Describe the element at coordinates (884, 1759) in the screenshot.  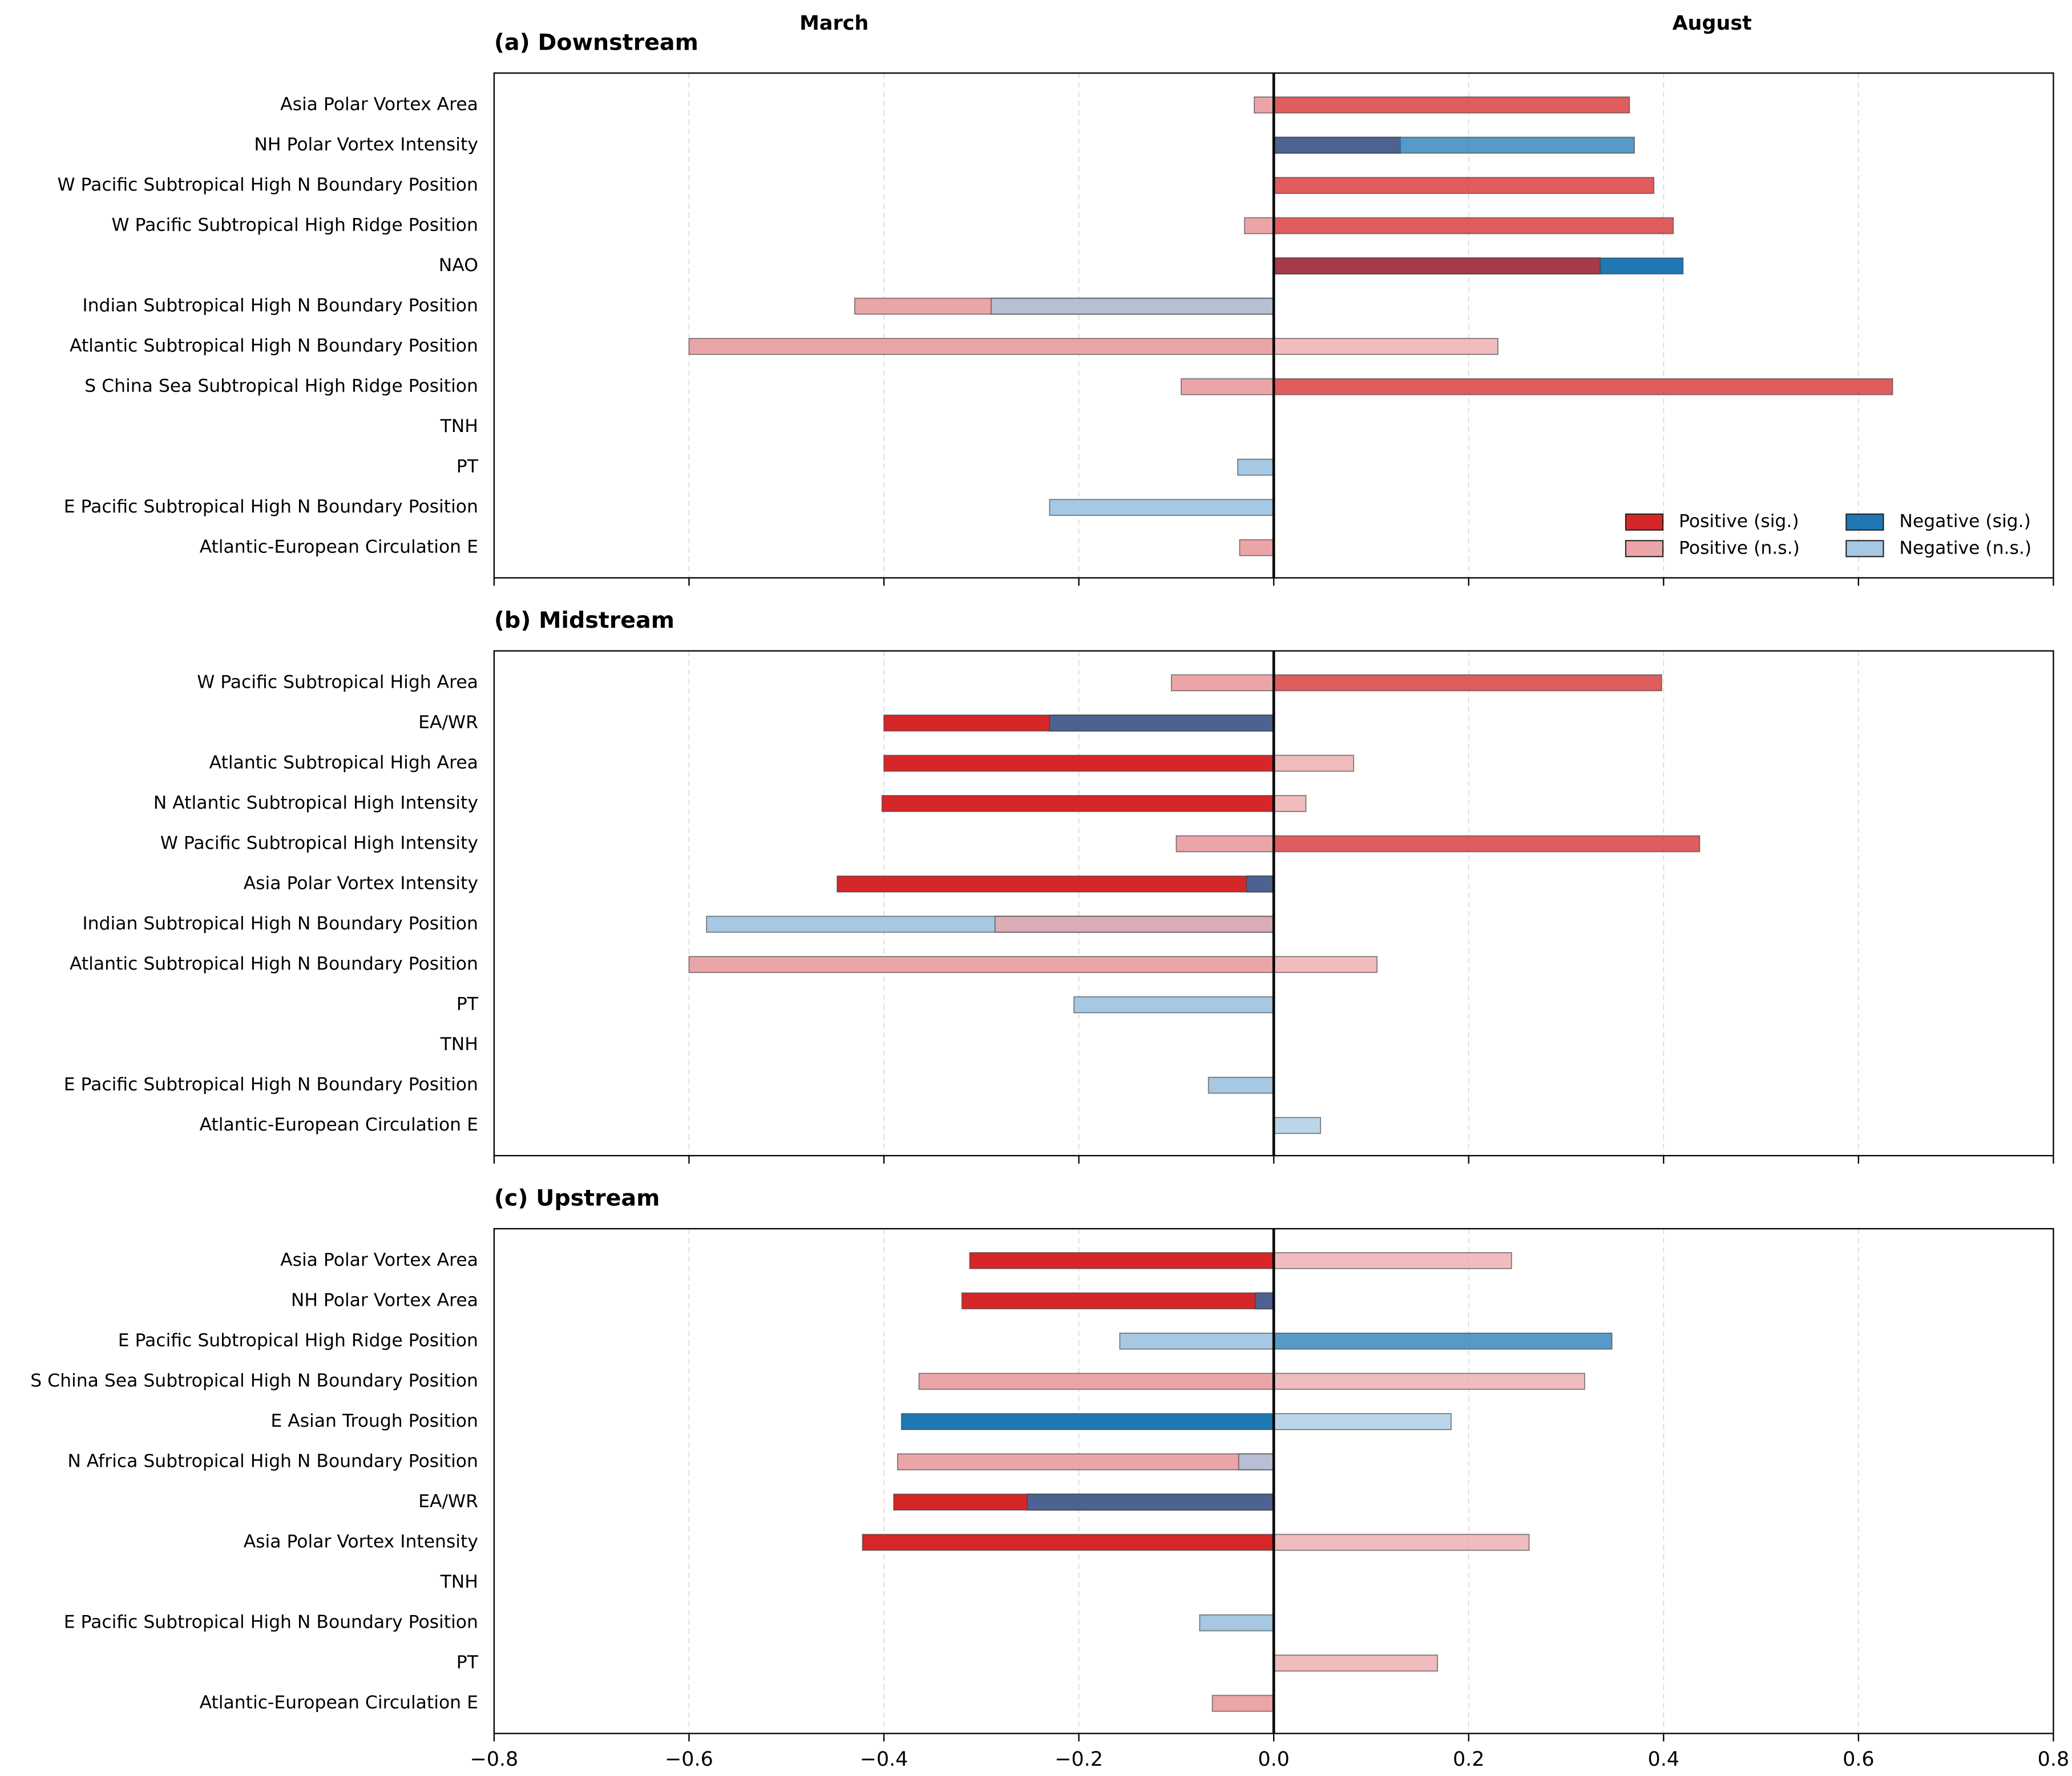
I see `x-tick-label: −0.4` at that location.